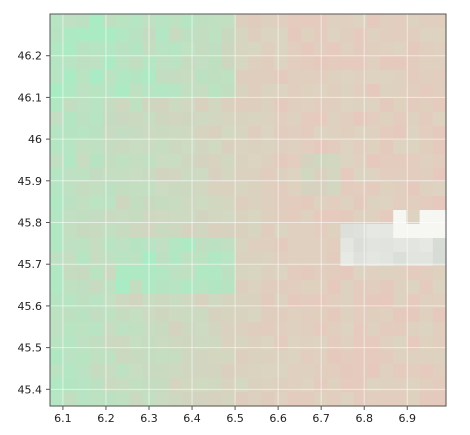 The width and height of the screenshot is (470, 435). I want to click on x-tick-label: 6.8, so click(364, 418).